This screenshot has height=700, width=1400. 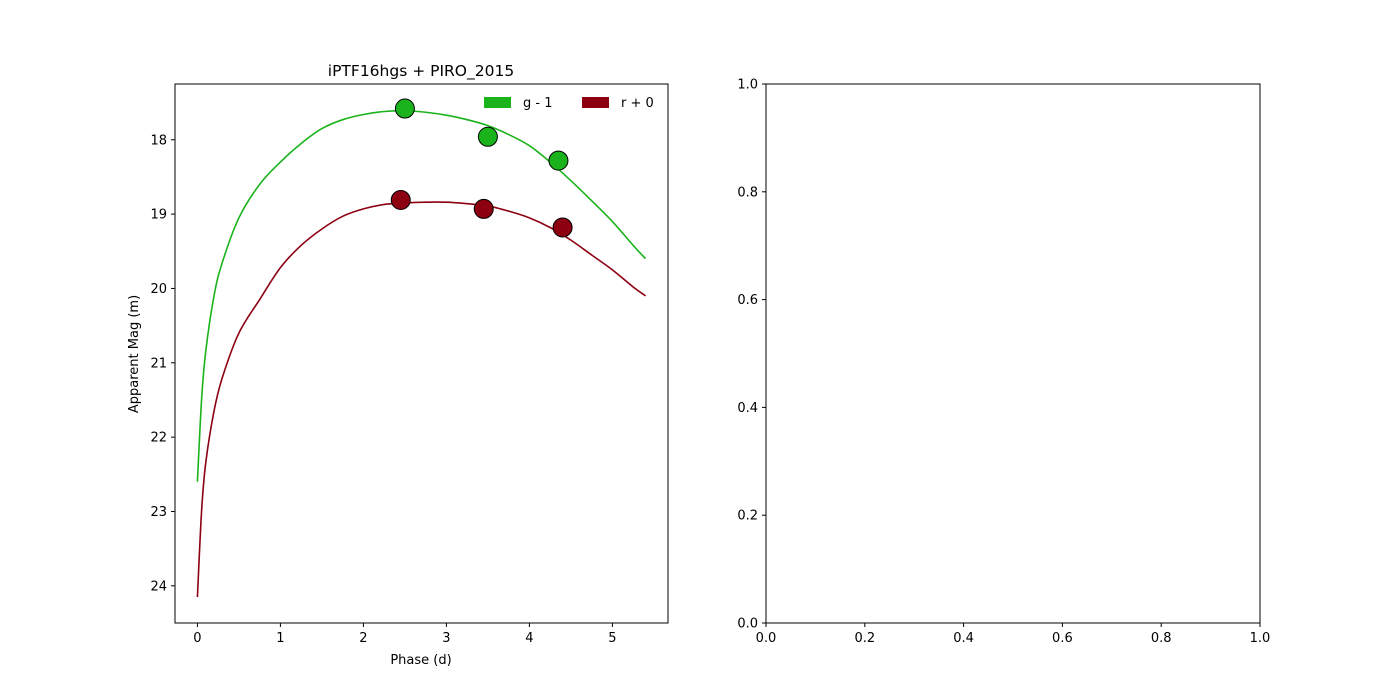 What do you see at coordinates (637, 103) in the screenshot?
I see `legend-label: r + 0` at bounding box center [637, 103].